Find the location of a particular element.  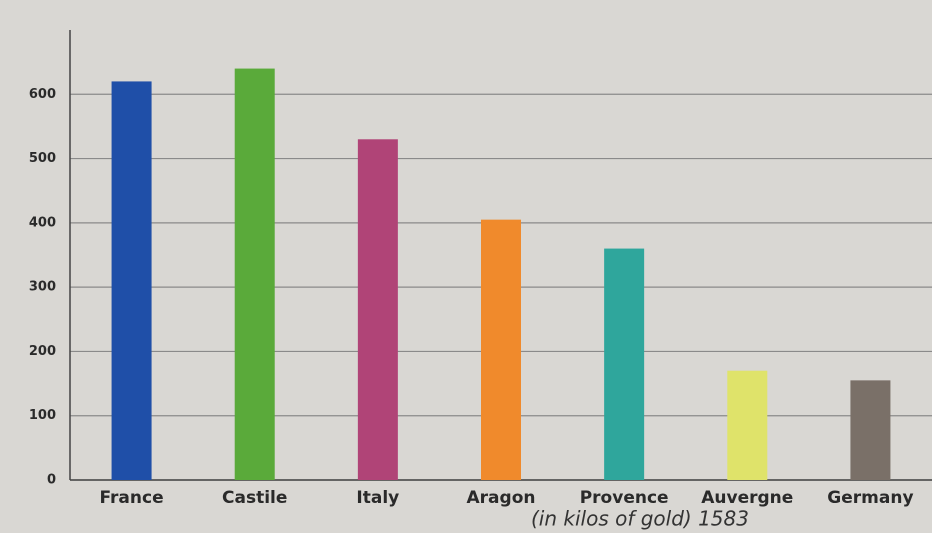

y-tick-label: 100 is located at coordinates (42, 415).